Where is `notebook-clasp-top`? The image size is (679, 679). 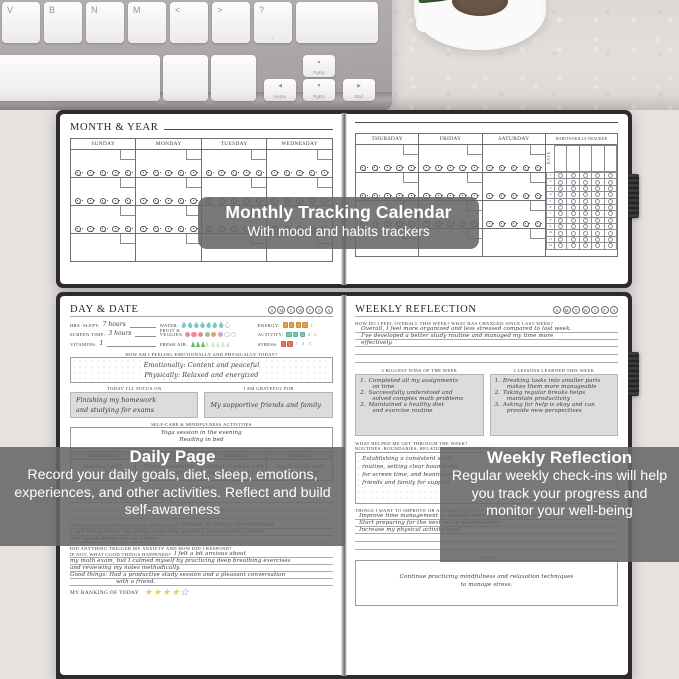 notebook-clasp-top is located at coordinates (632, 196).